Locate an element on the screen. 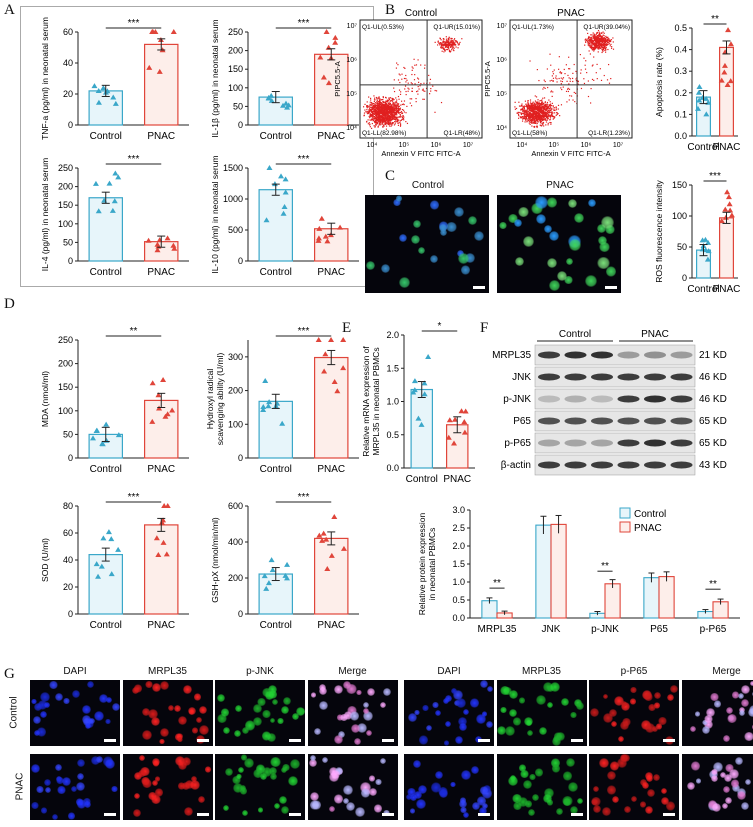 The height and width of the screenshot is (827, 753). y-tick-label: 10⁶ is located at coordinates (501, 60).